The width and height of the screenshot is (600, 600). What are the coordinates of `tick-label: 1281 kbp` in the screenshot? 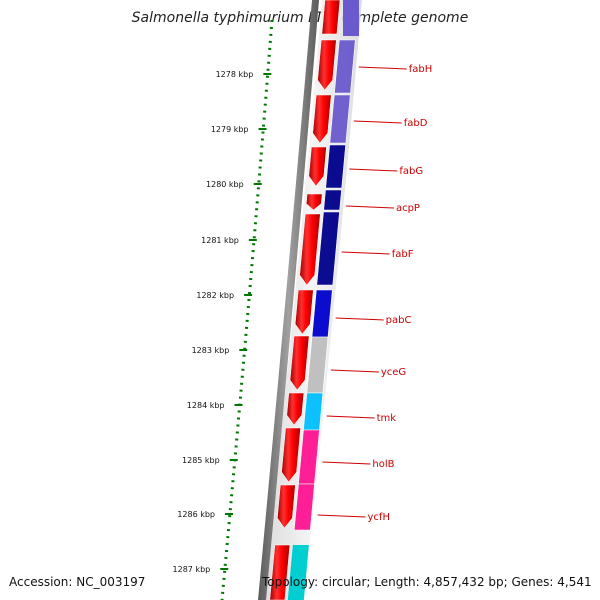 It's located at (220, 240).